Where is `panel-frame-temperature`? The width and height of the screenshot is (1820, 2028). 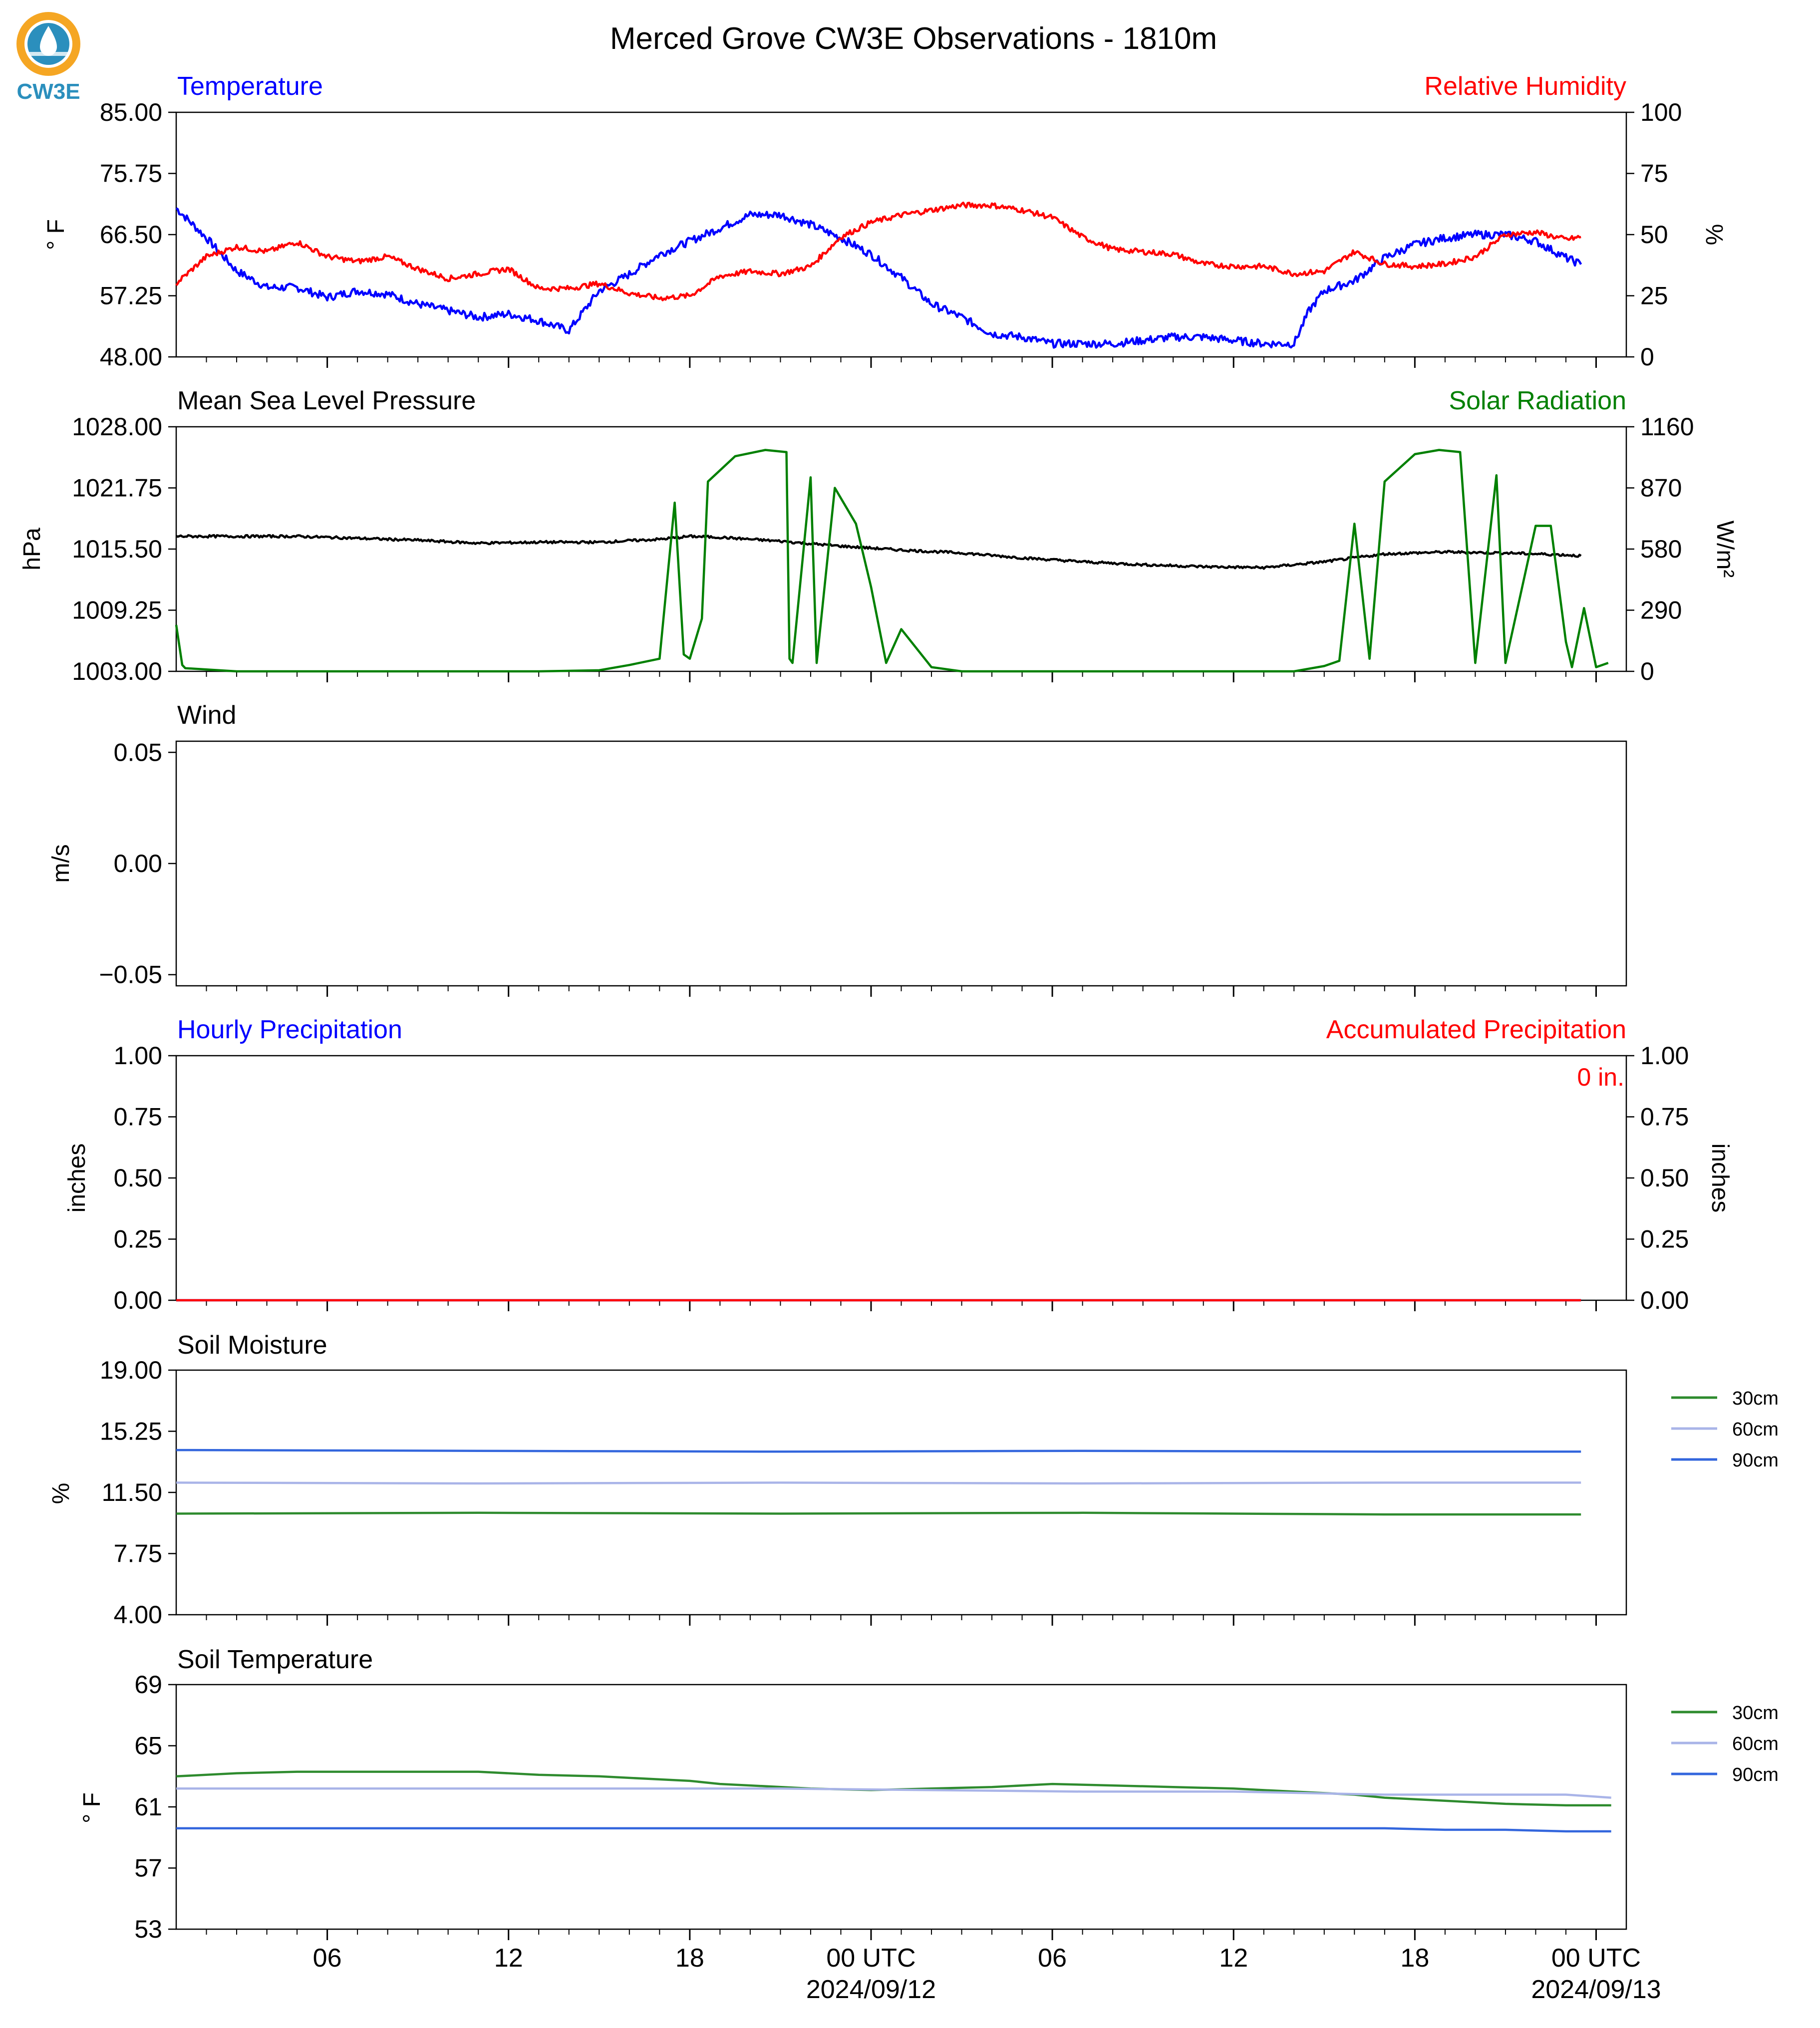
panel-frame-temperature is located at coordinates (901, 234).